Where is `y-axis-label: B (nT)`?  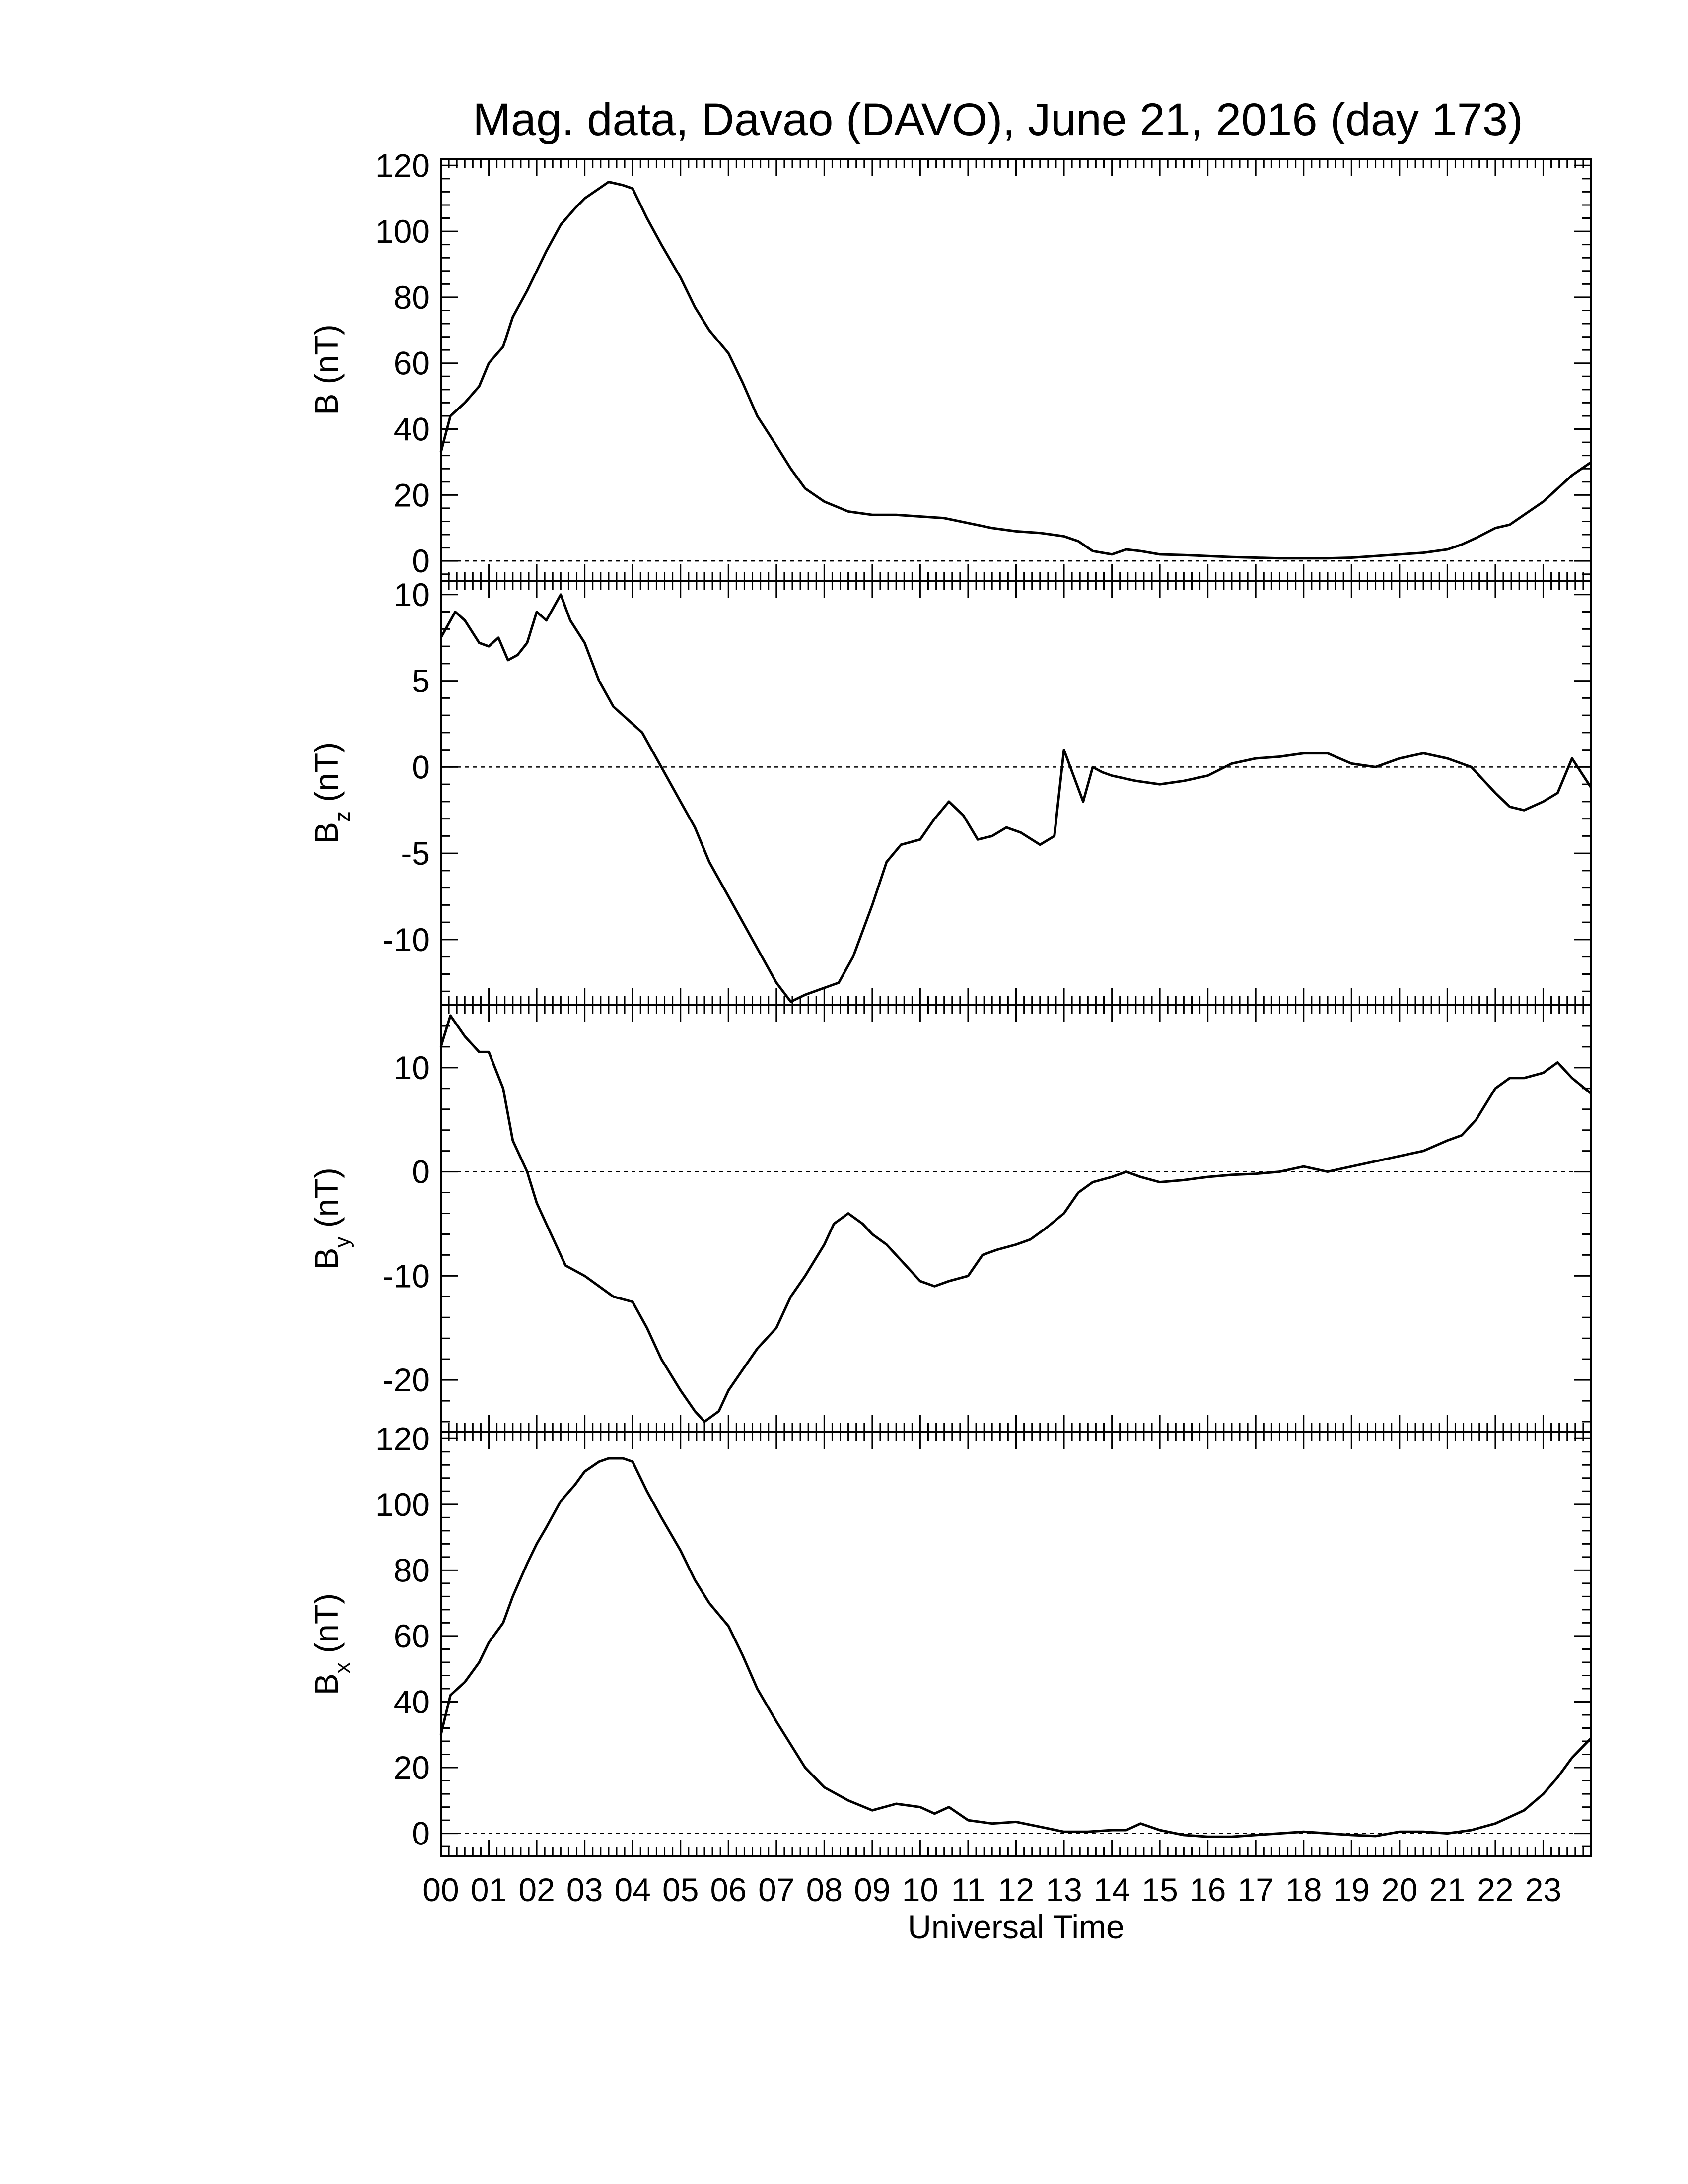
y-axis-label: B (nT) is located at coordinates (326, 369).